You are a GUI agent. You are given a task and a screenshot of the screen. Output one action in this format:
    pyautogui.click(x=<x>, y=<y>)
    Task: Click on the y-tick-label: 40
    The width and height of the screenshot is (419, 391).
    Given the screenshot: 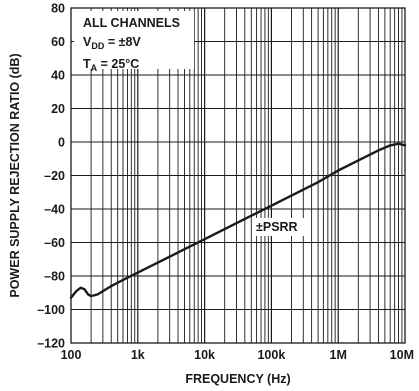 What is the action you would take?
    pyautogui.click(x=58, y=76)
    